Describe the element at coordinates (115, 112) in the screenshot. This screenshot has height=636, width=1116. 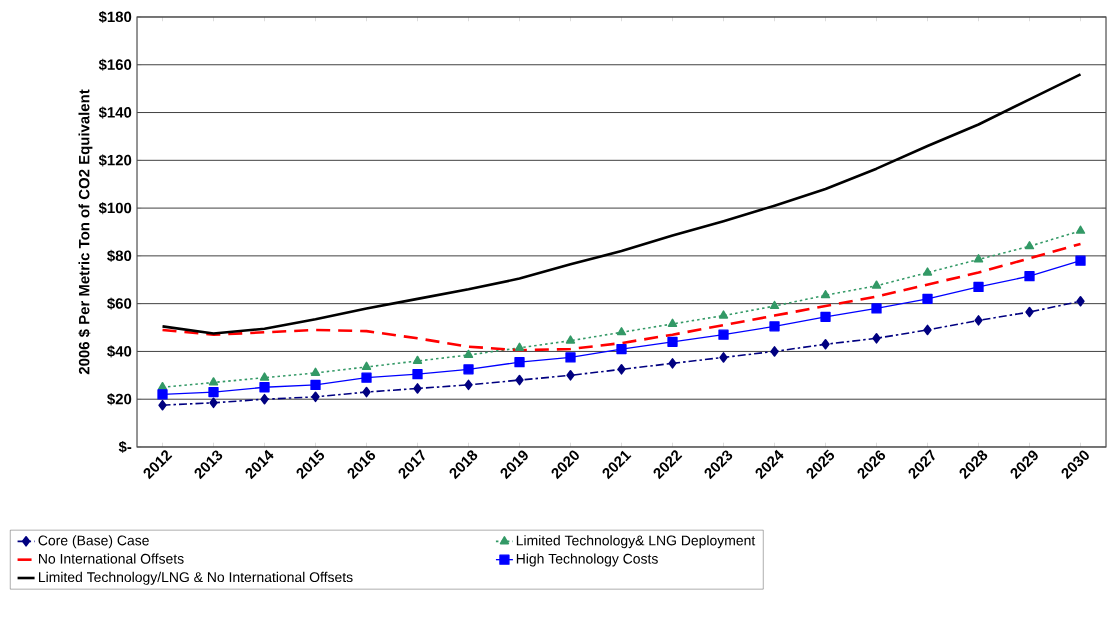
I see `y-tick-label: $140` at that location.